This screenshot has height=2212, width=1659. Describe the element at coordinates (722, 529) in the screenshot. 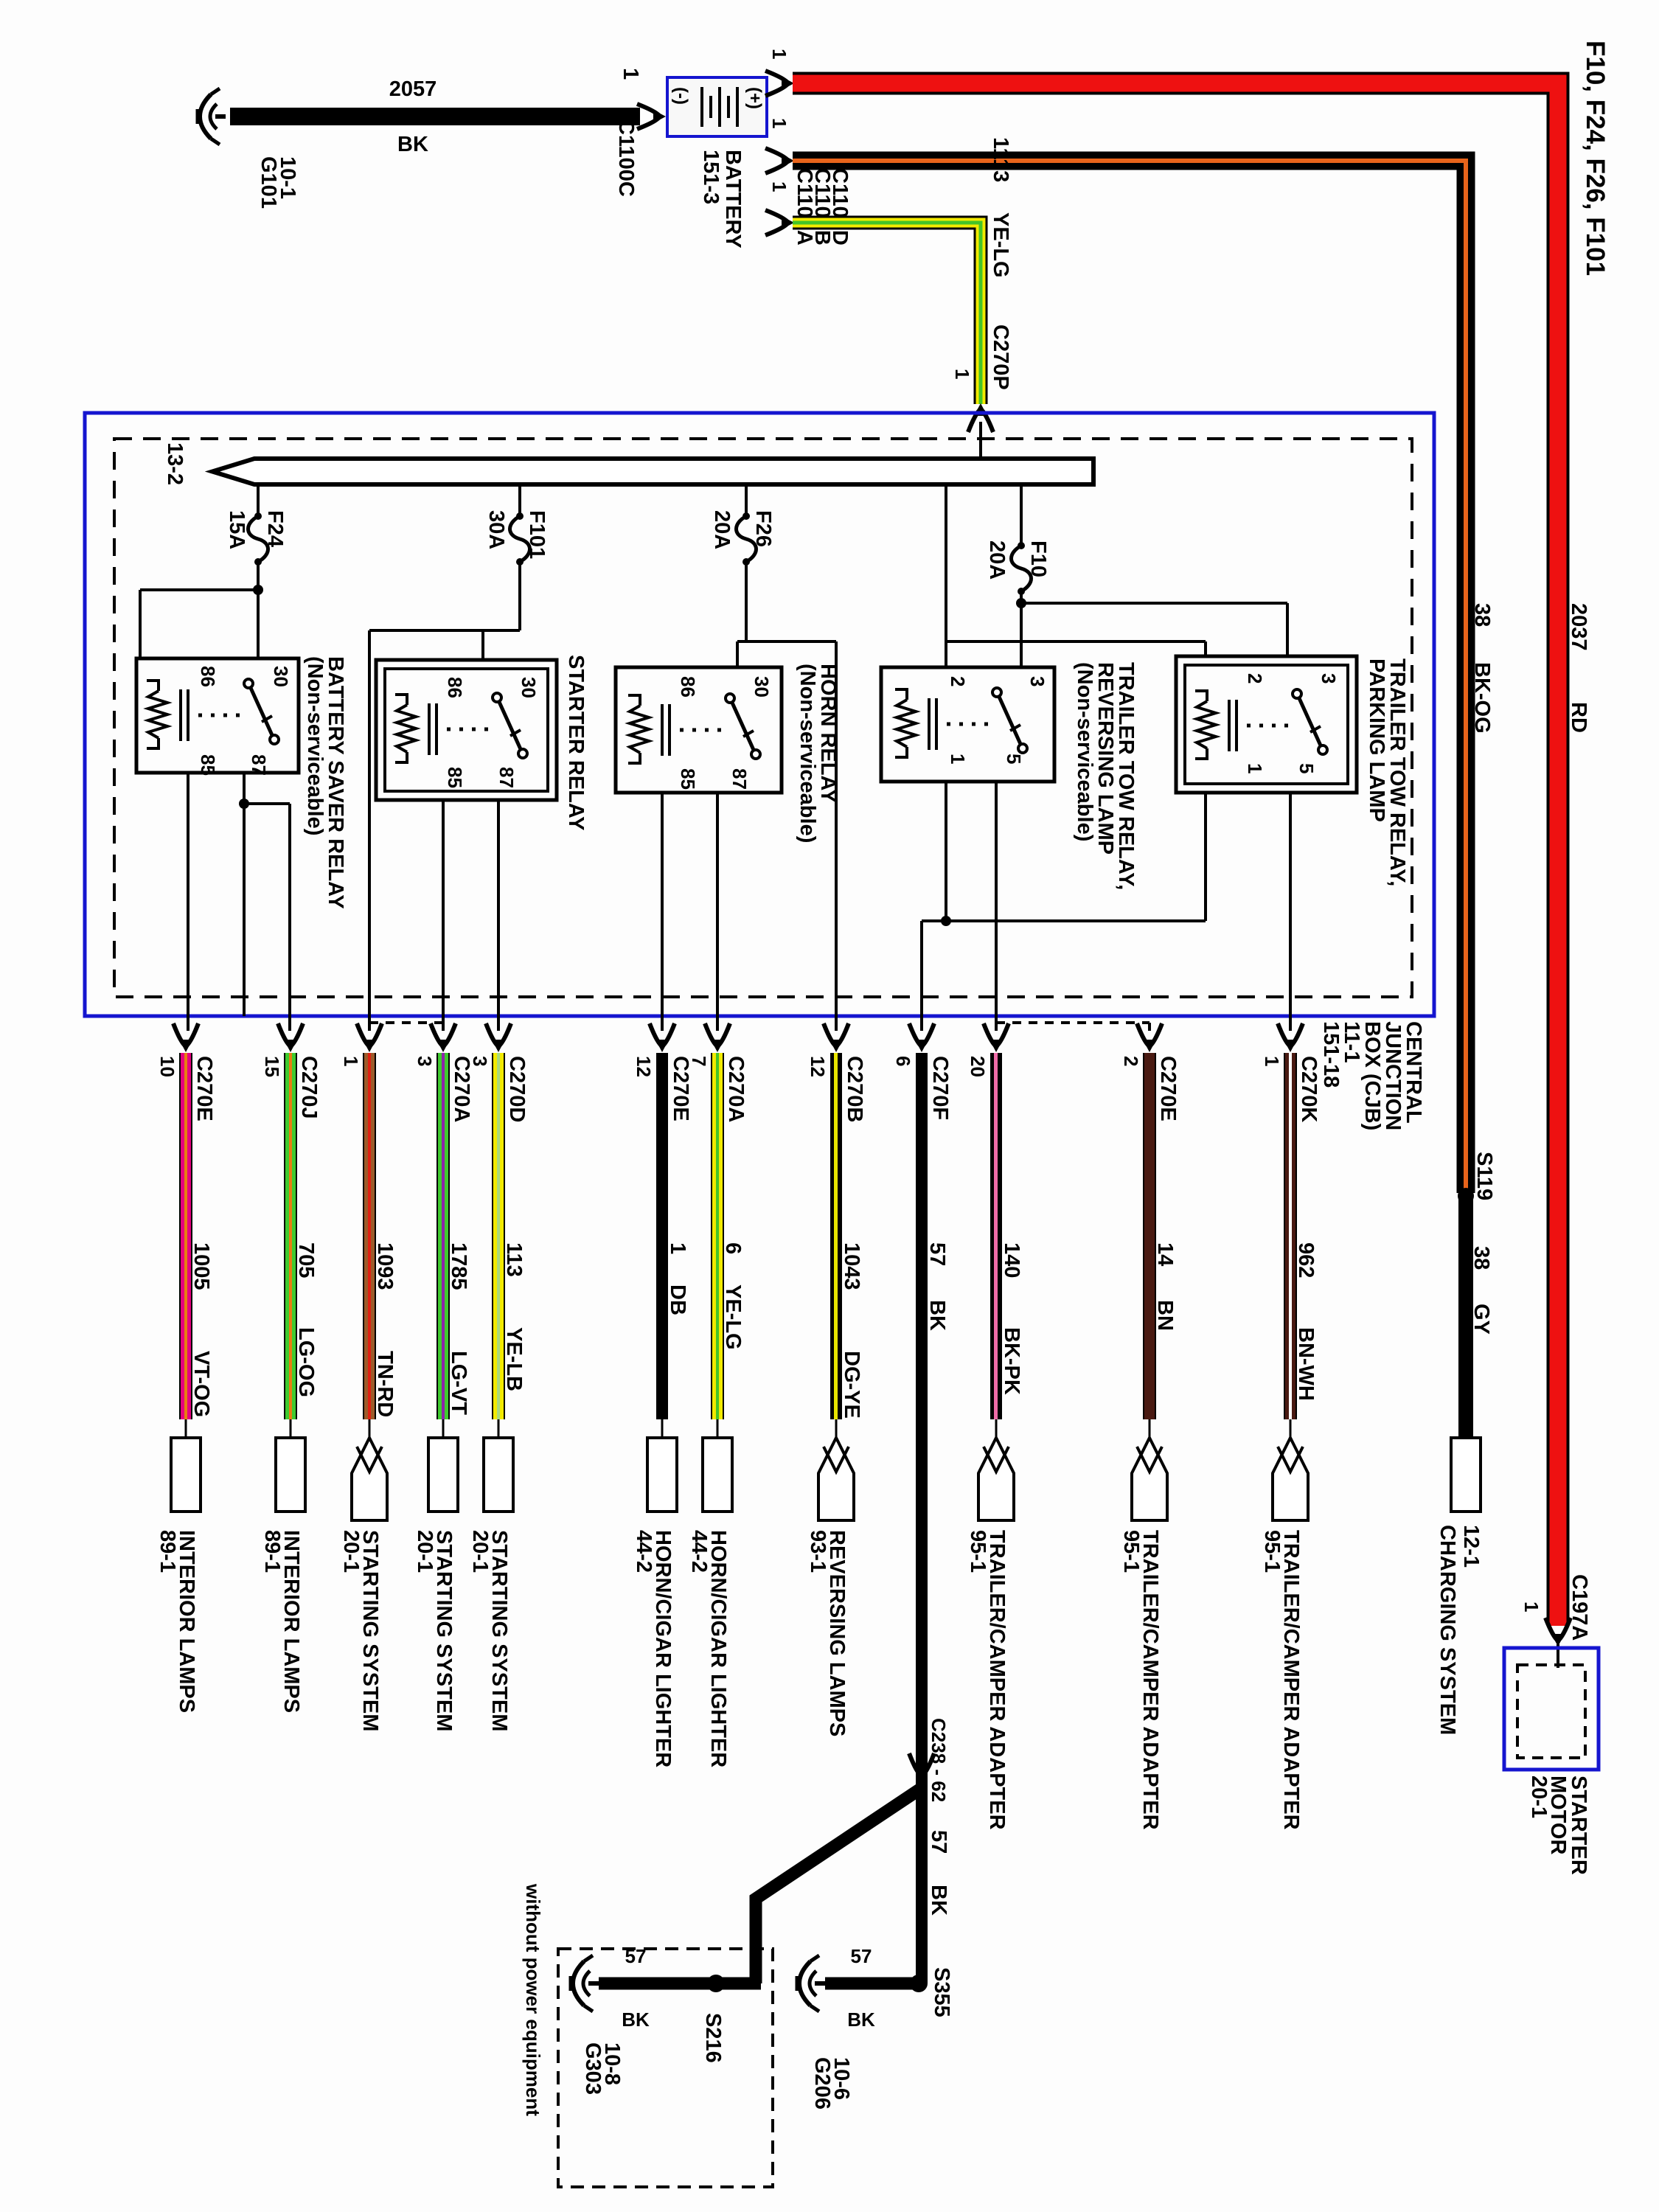

I see `fuse-f26-amp: 20A` at that location.